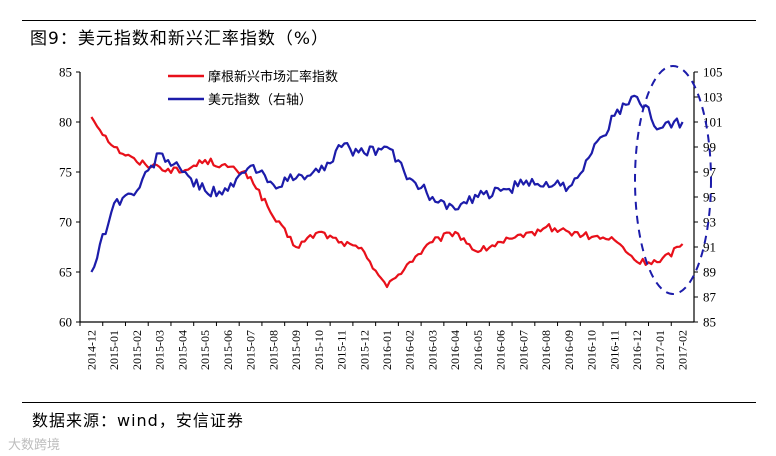  What do you see at coordinates (65, 272) in the screenshot?
I see `left-tick-label: 65` at bounding box center [65, 272].